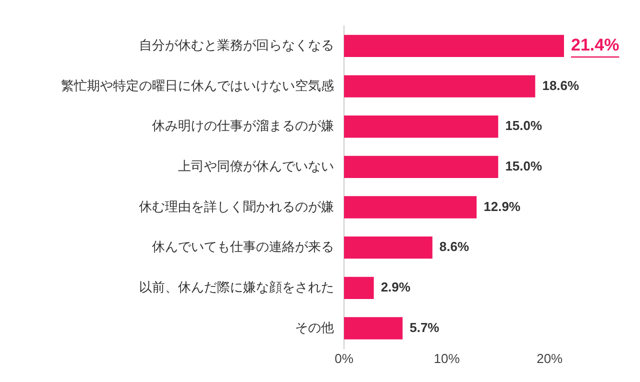 The width and height of the screenshot is (640, 382). I want to click on data-label: 21.4%, so click(595, 45).